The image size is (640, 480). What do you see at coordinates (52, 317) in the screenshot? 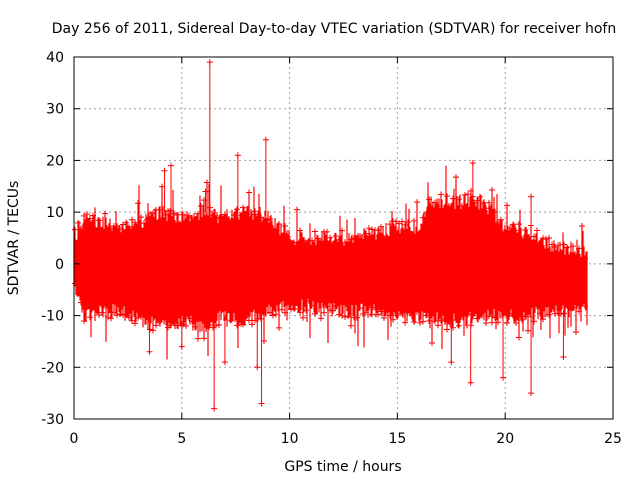
I see `y-tick-label: -10` at bounding box center [52, 317].